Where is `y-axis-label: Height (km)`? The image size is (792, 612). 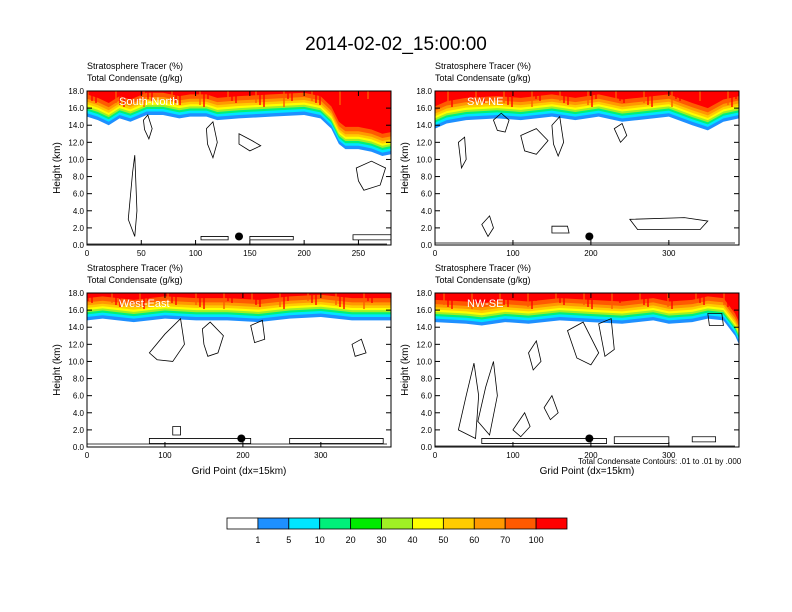
y-axis-label: Height (km) is located at coordinates (405, 168).